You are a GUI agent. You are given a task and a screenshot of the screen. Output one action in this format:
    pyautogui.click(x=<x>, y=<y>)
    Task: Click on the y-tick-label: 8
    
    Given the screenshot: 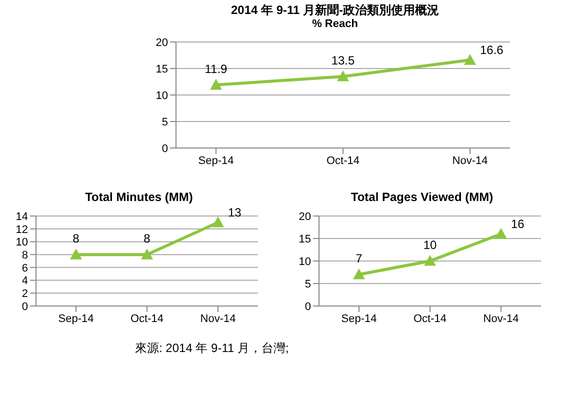 What is the action you would take?
    pyautogui.click(x=25, y=255)
    